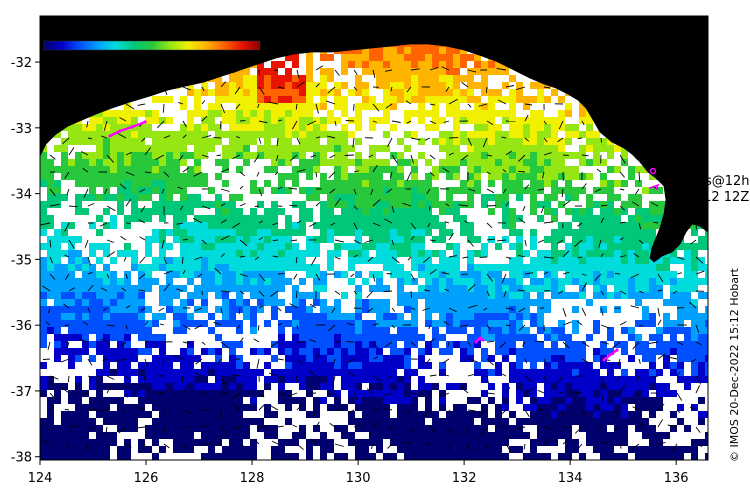  Describe the element at coordinates (127, 129) in the screenshot. I see `drifter-track` at that location.